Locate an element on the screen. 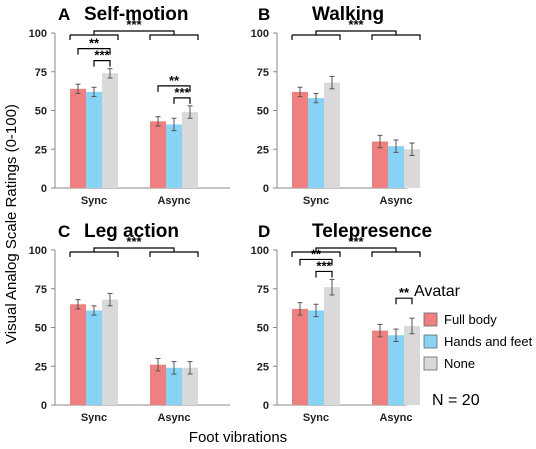 The width and height of the screenshot is (536, 449). y-axis-label: Visual Analog Scale Ratings (0-100) is located at coordinates (11, 224).